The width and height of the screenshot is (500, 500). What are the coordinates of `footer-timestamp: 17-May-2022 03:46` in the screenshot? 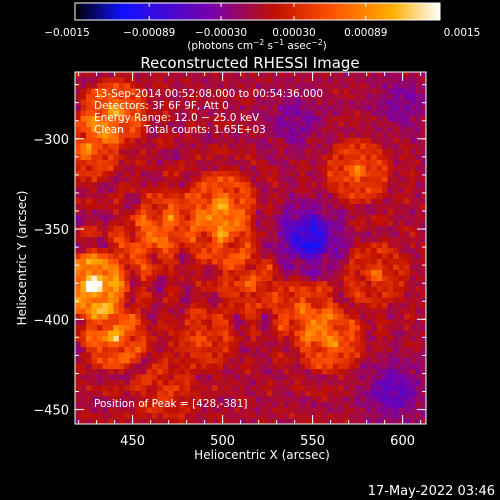 It's located at (431, 491).